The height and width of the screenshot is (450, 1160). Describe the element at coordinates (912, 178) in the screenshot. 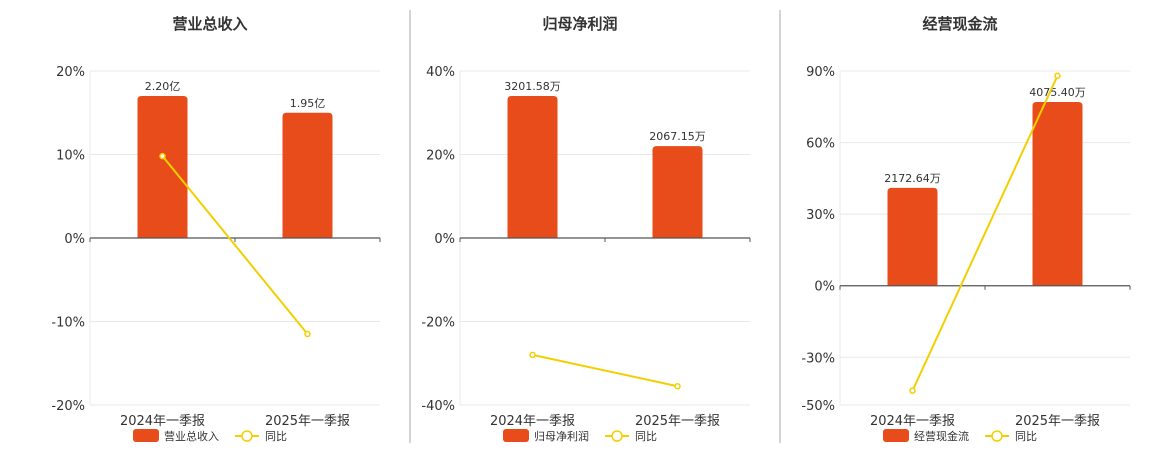

I see `bar-data-label: 2172.64万` at that location.